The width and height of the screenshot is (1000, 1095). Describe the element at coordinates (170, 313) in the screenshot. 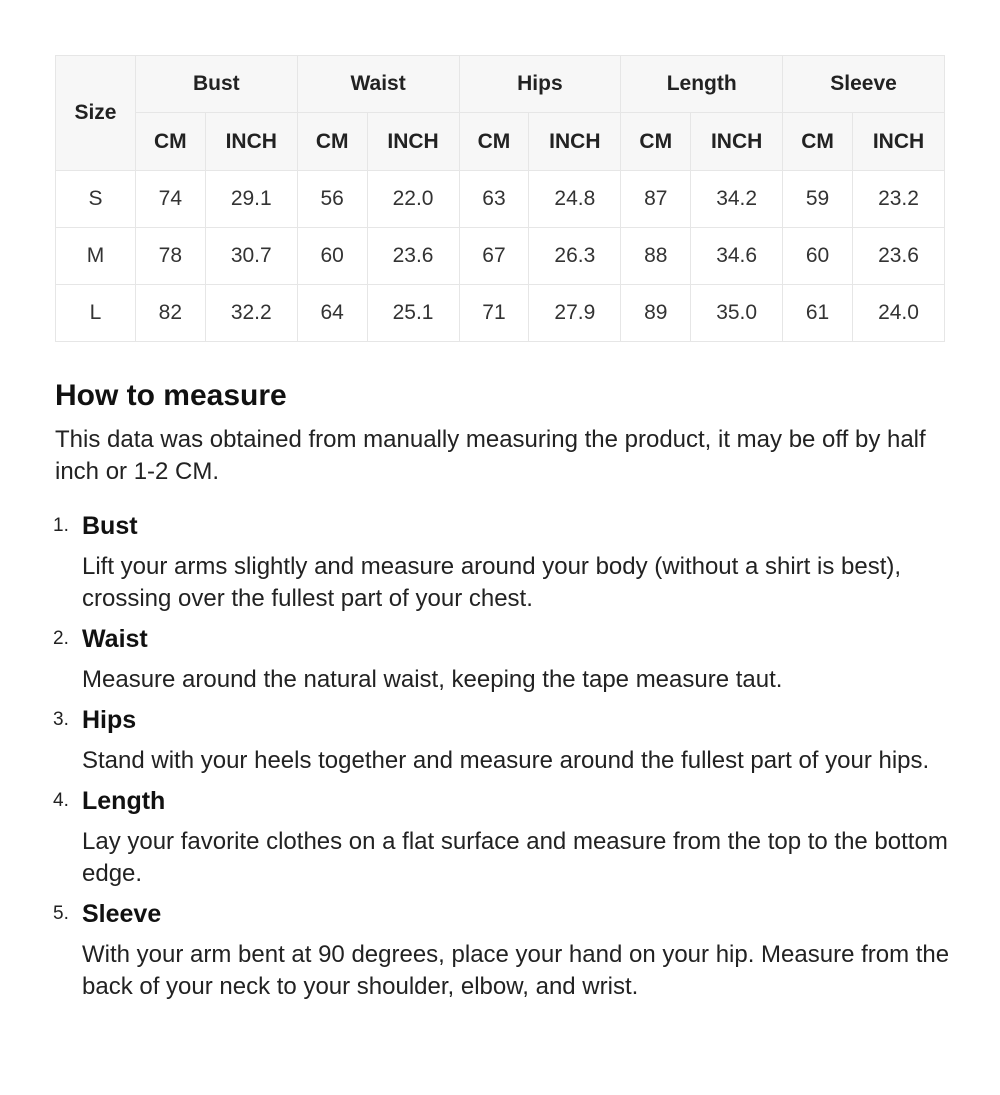

I see `value-cell: 82` at that location.